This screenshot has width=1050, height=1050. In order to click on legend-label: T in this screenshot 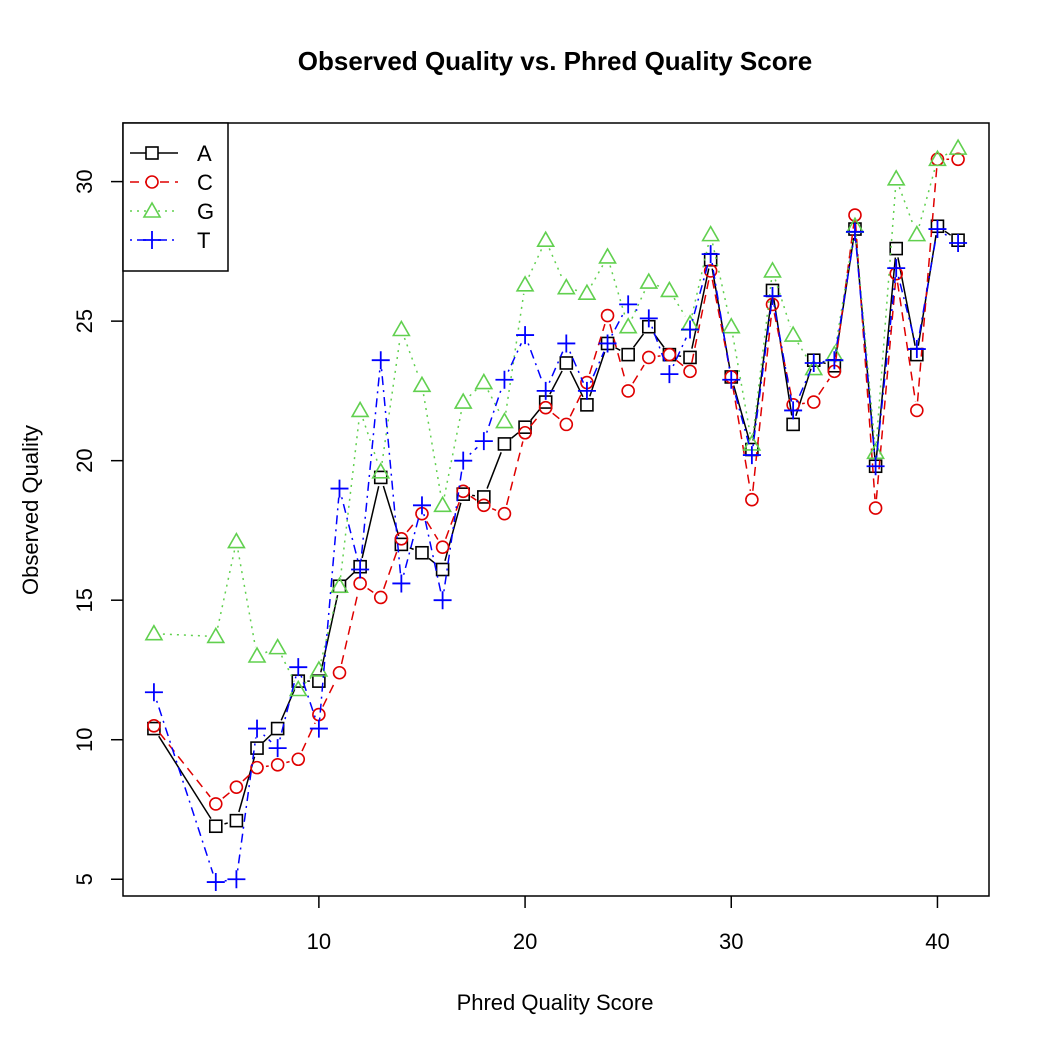, I will do `click(203, 240)`.